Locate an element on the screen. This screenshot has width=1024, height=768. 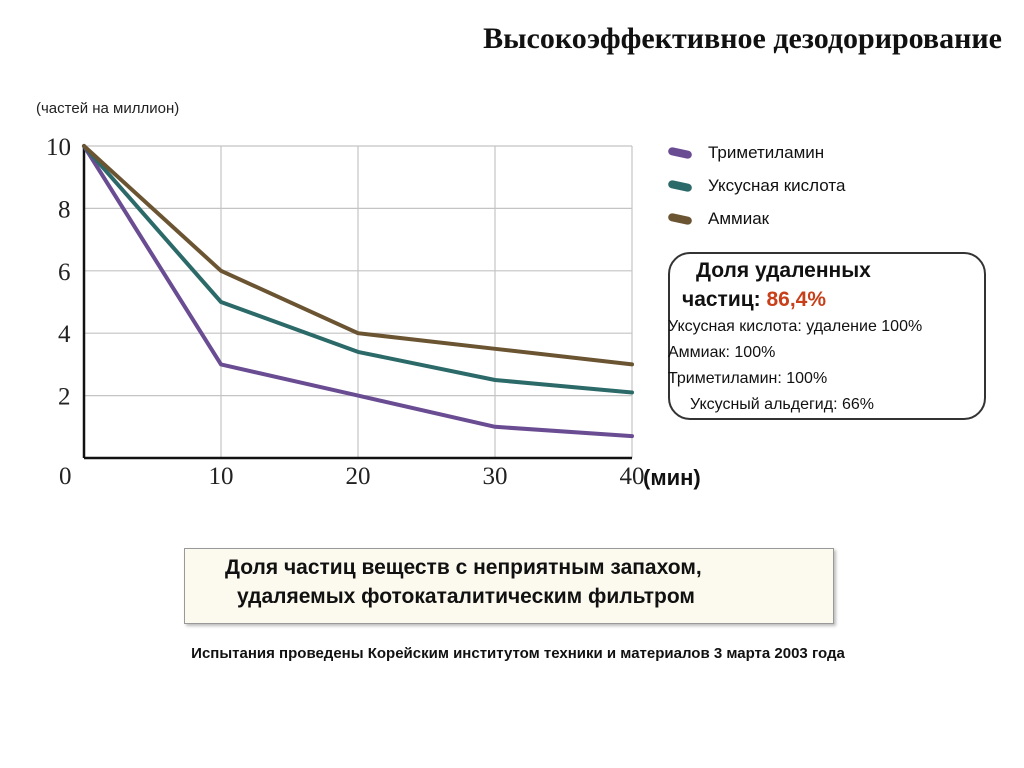
legend-item-acetic-acid: Уксусная кислота is located at coordinates (756, 185).